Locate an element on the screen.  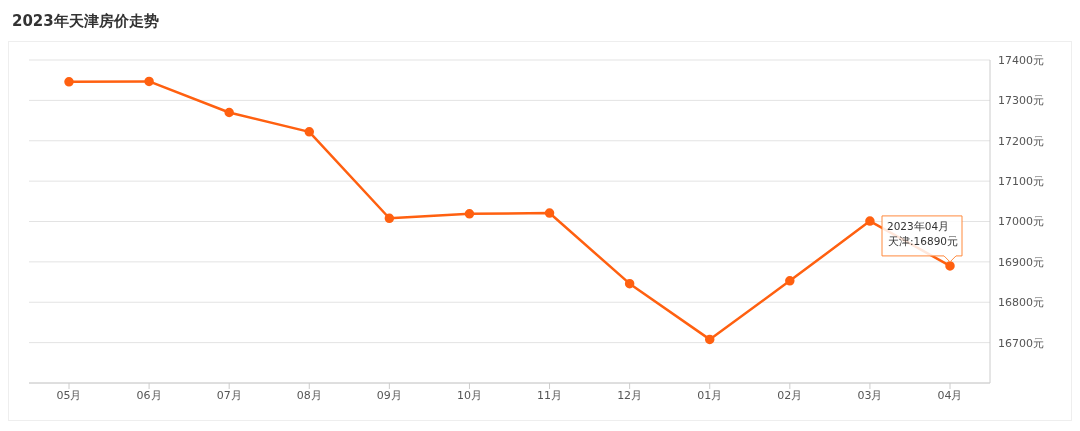
x-tick-label: 10月 is located at coordinates (469, 395).